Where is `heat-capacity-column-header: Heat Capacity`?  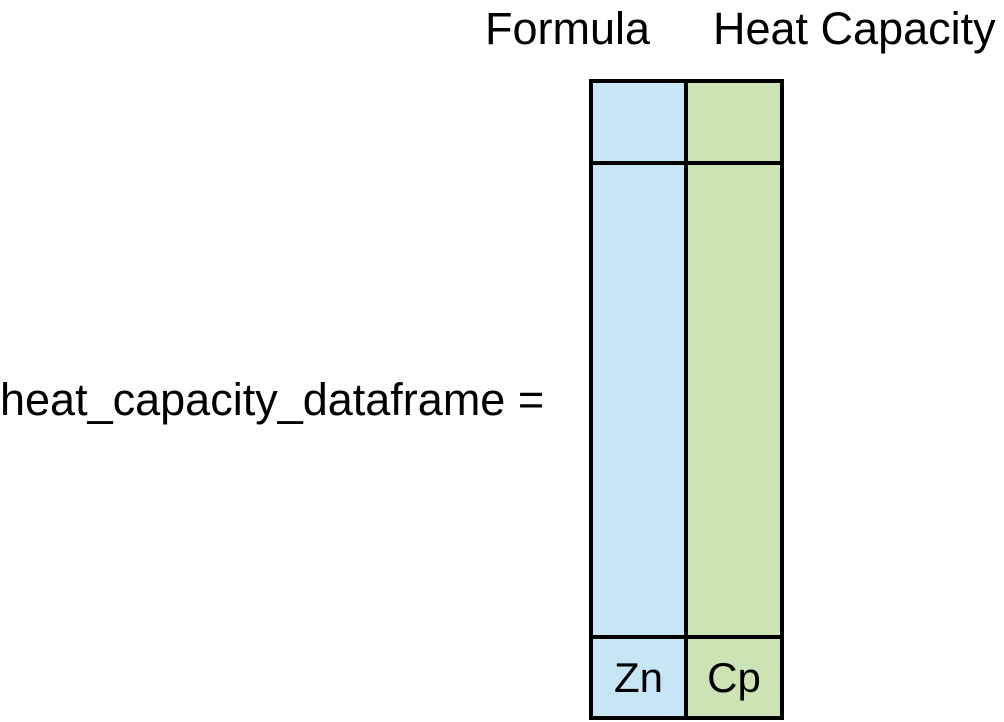 heat-capacity-column-header: Heat Capacity is located at coordinates (854, 28).